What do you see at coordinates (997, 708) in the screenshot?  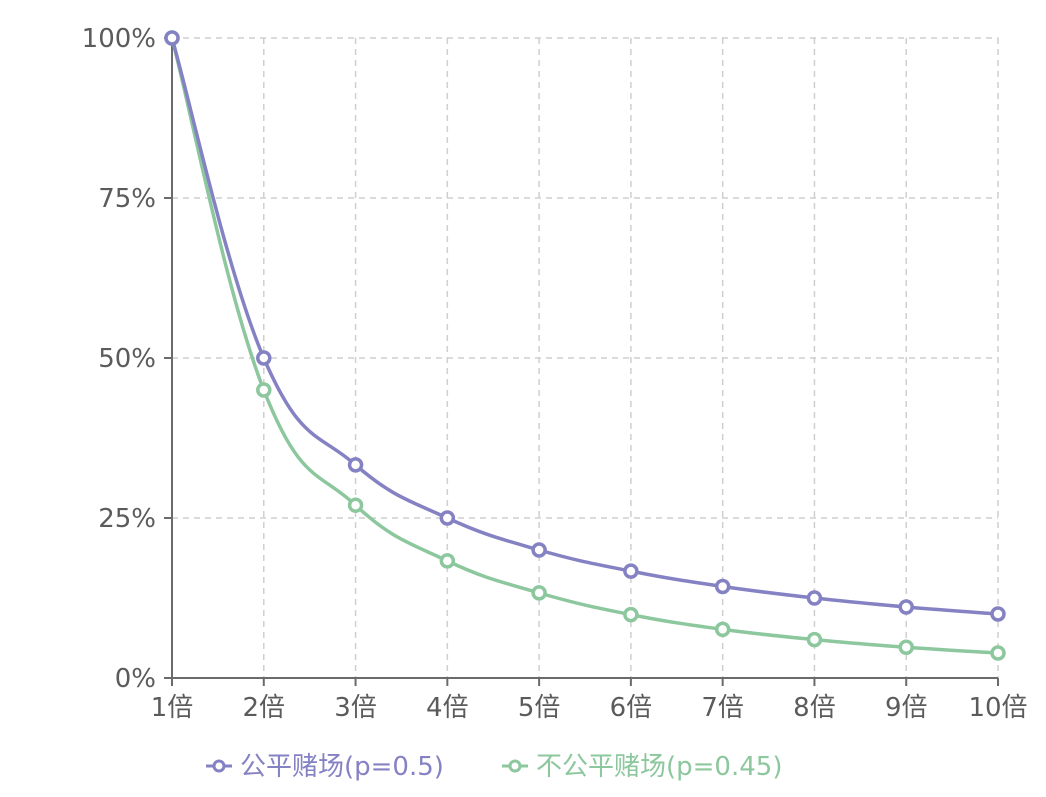 I see `x-tick-label: 10倍` at bounding box center [997, 708].